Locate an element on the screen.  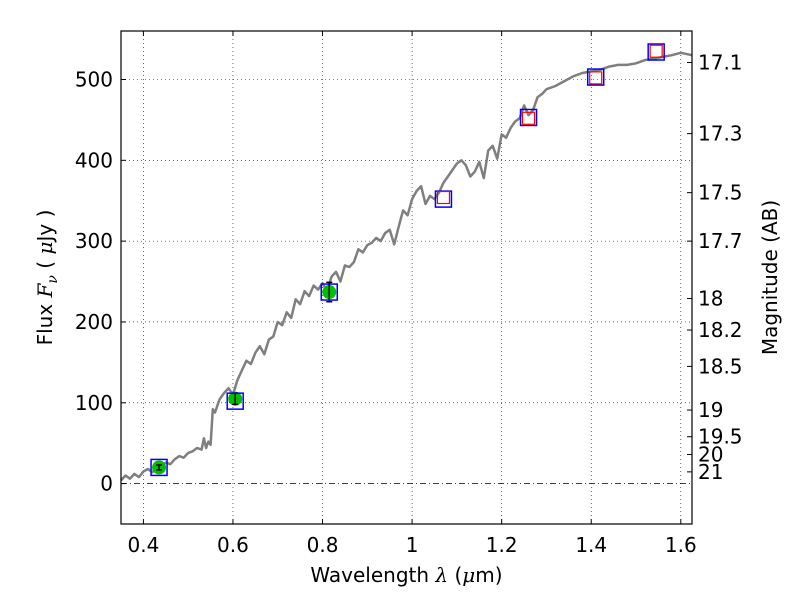
y2-tick-label: 18.5 is located at coordinates (720, 366).